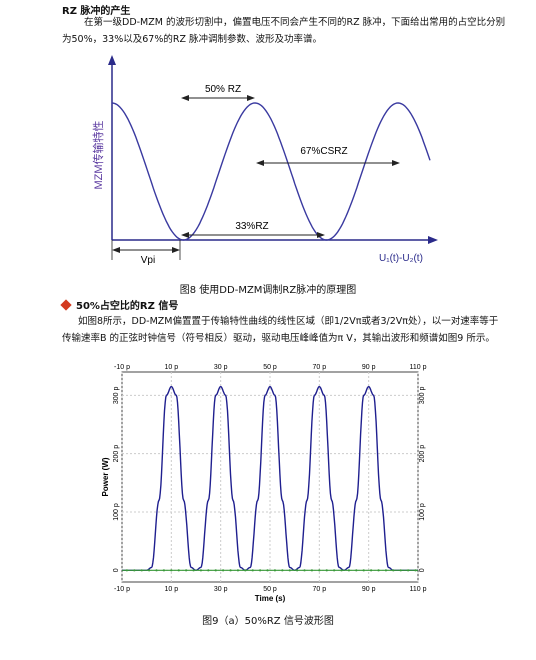  Describe the element at coordinates (401, 258) in the screenshot. I see `figure8-xlabel: U₁(t)-U₂(t)` at that location.